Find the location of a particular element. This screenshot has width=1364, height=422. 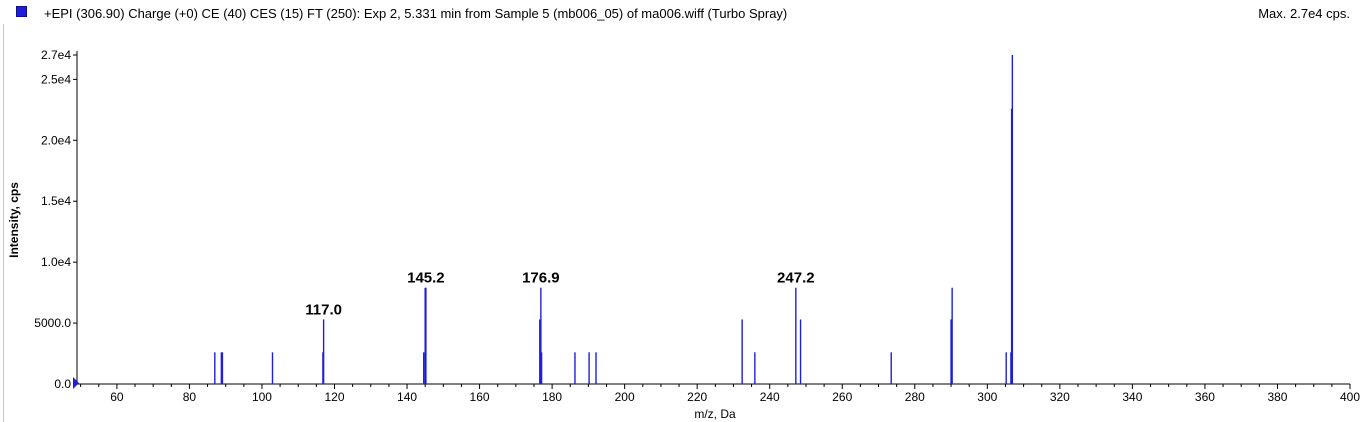

y-tick-label: 2.7e4 is located at coordinates (56, 55).